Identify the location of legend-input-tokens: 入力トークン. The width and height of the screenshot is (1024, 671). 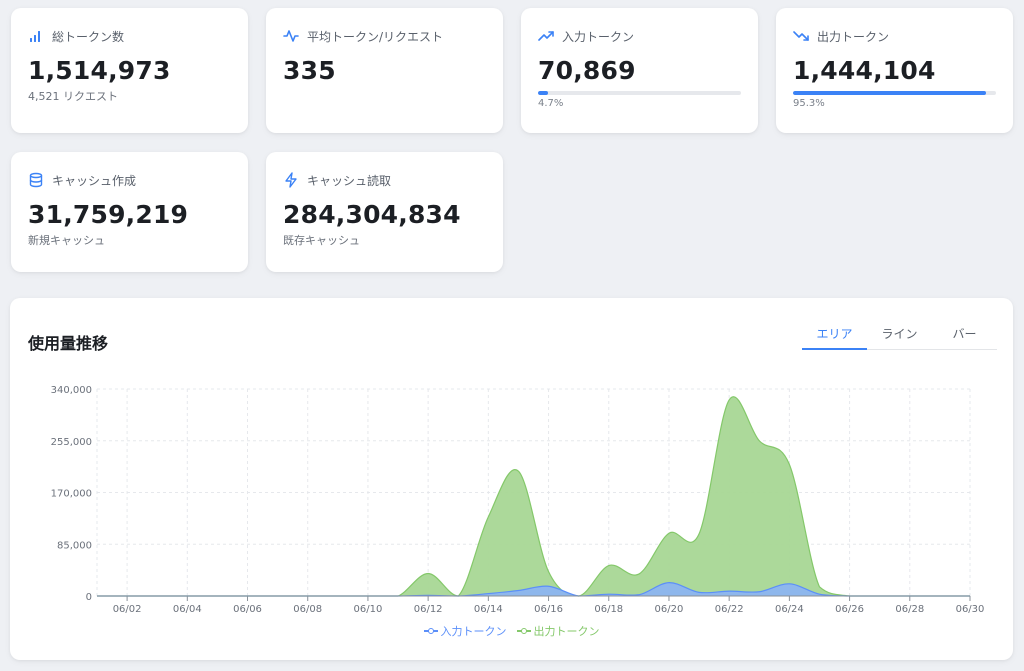
(465, 631).